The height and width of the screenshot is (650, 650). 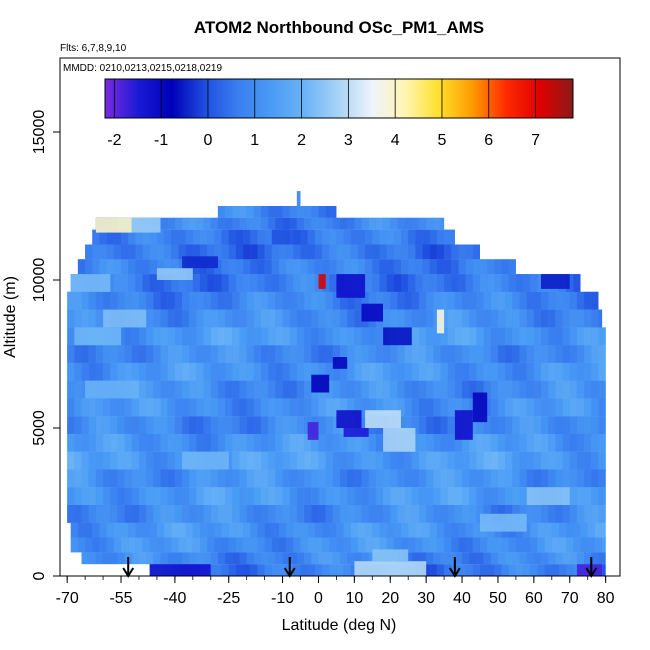 I want to click on flights-note: Flts: 6,7,8,9,10, so click(x=93, y=48).